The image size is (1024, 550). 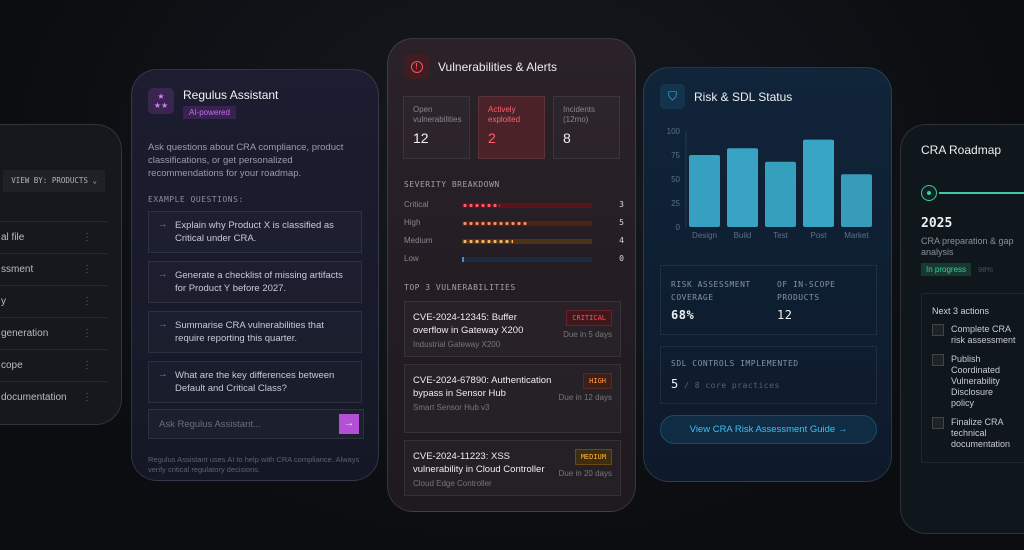 What do you see at coordinates (54, 333) in the screenshot?
I see `list-item: generation ⋮` at bounding box center [54, 333].